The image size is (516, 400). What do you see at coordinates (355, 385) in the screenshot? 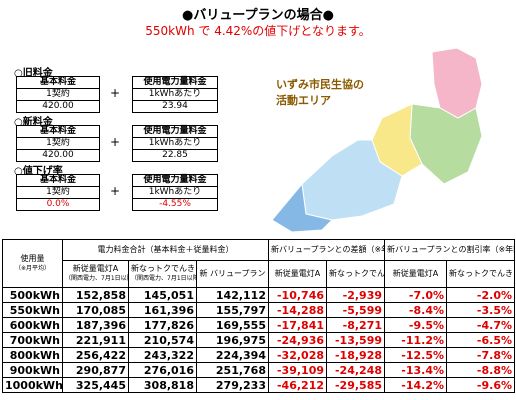
I see `value: -29,585` at bounding box center [355, 385].